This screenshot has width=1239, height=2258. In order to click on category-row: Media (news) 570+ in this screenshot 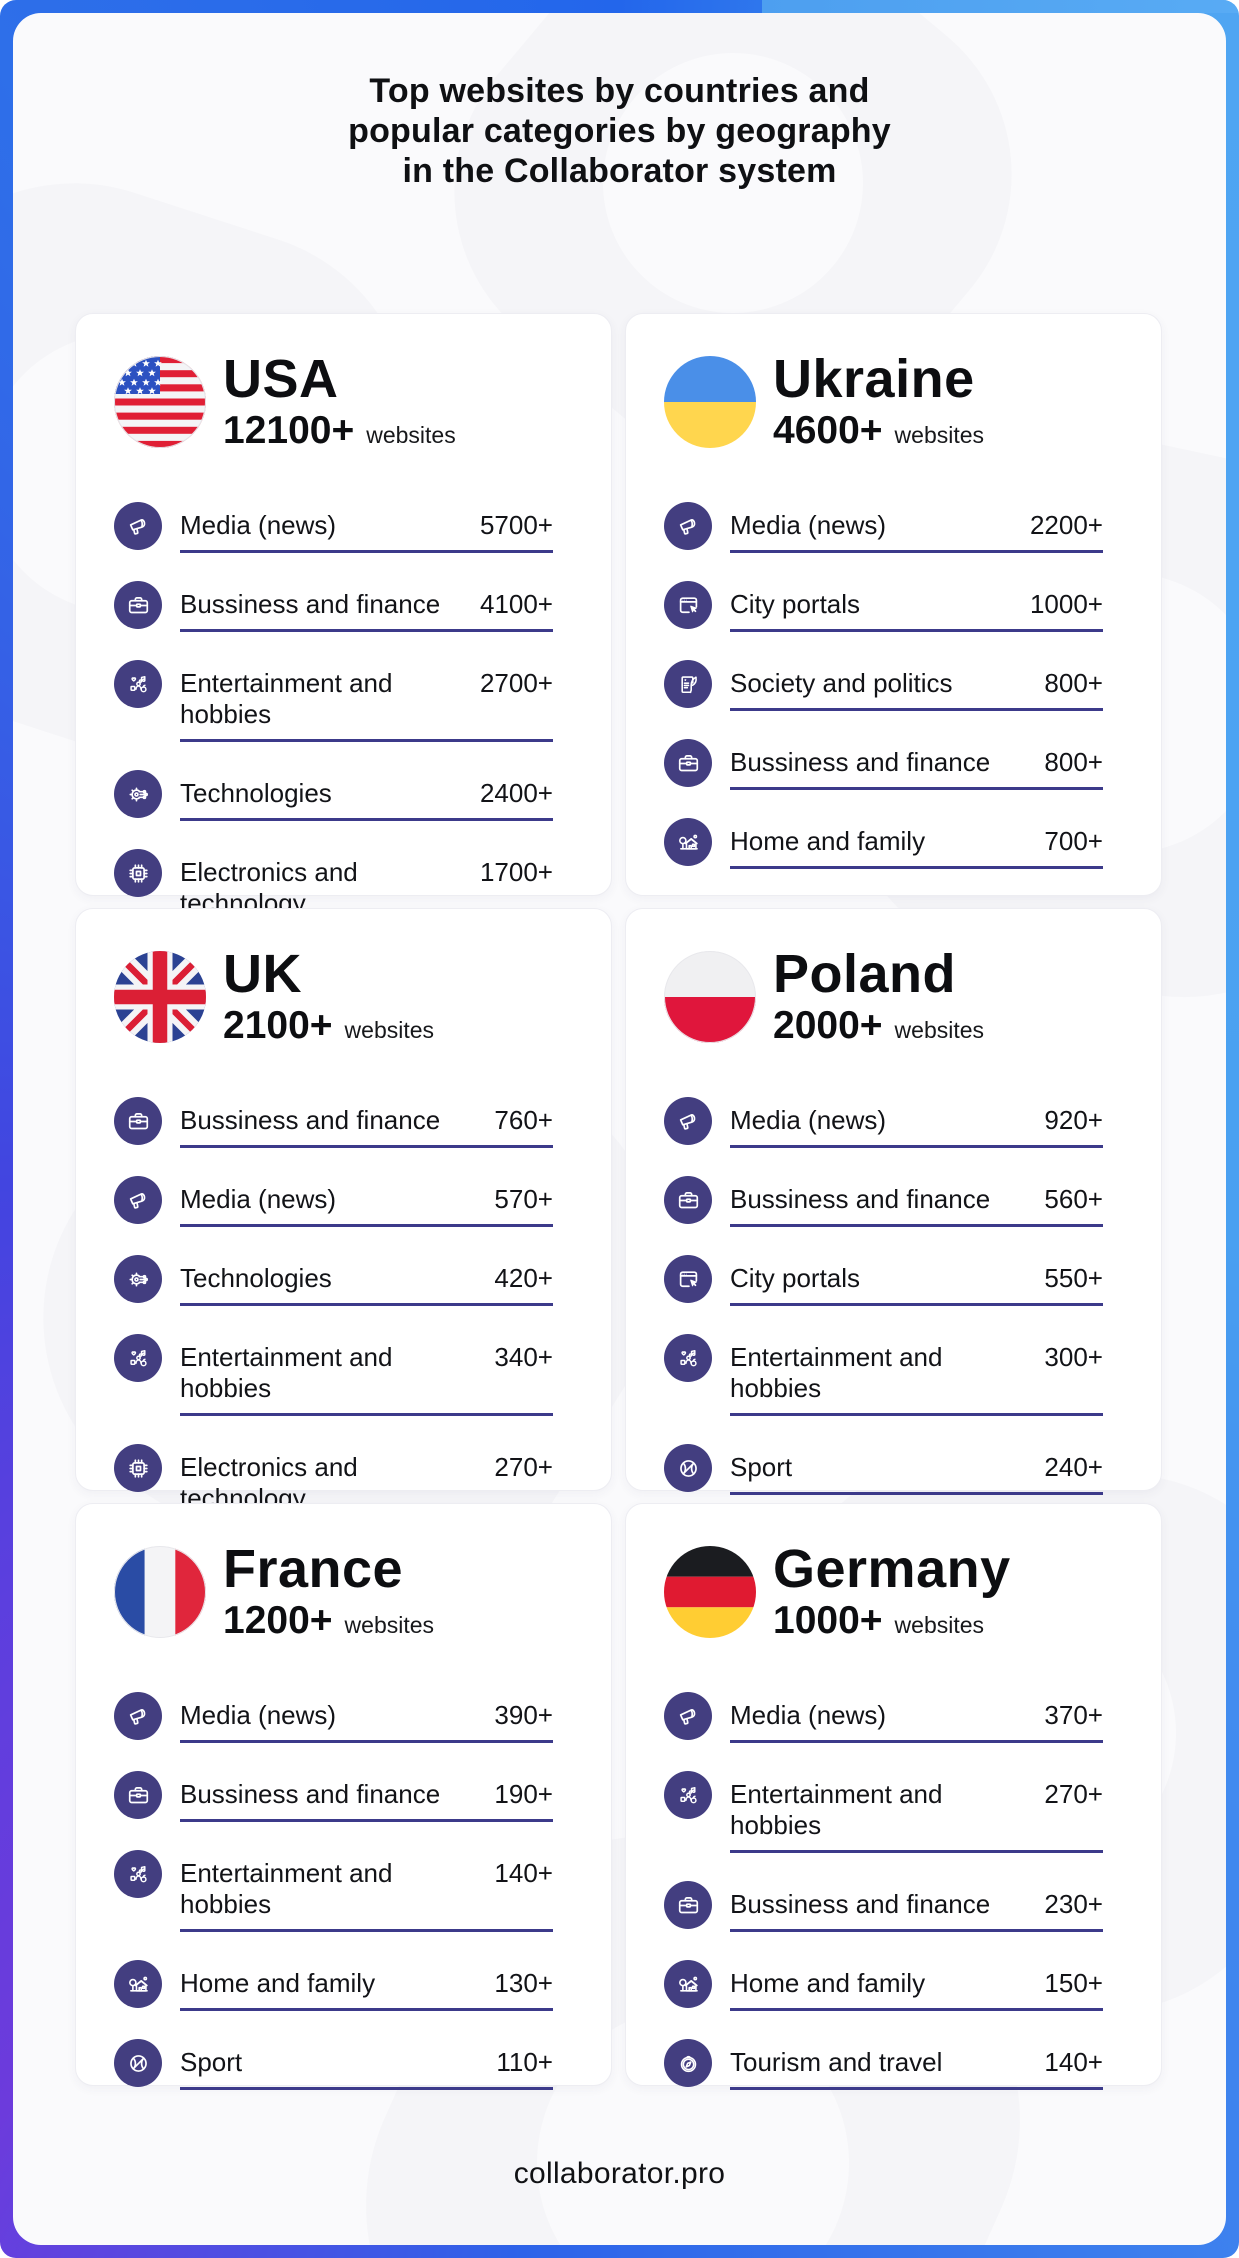, I will do `click(333, 1201)`.